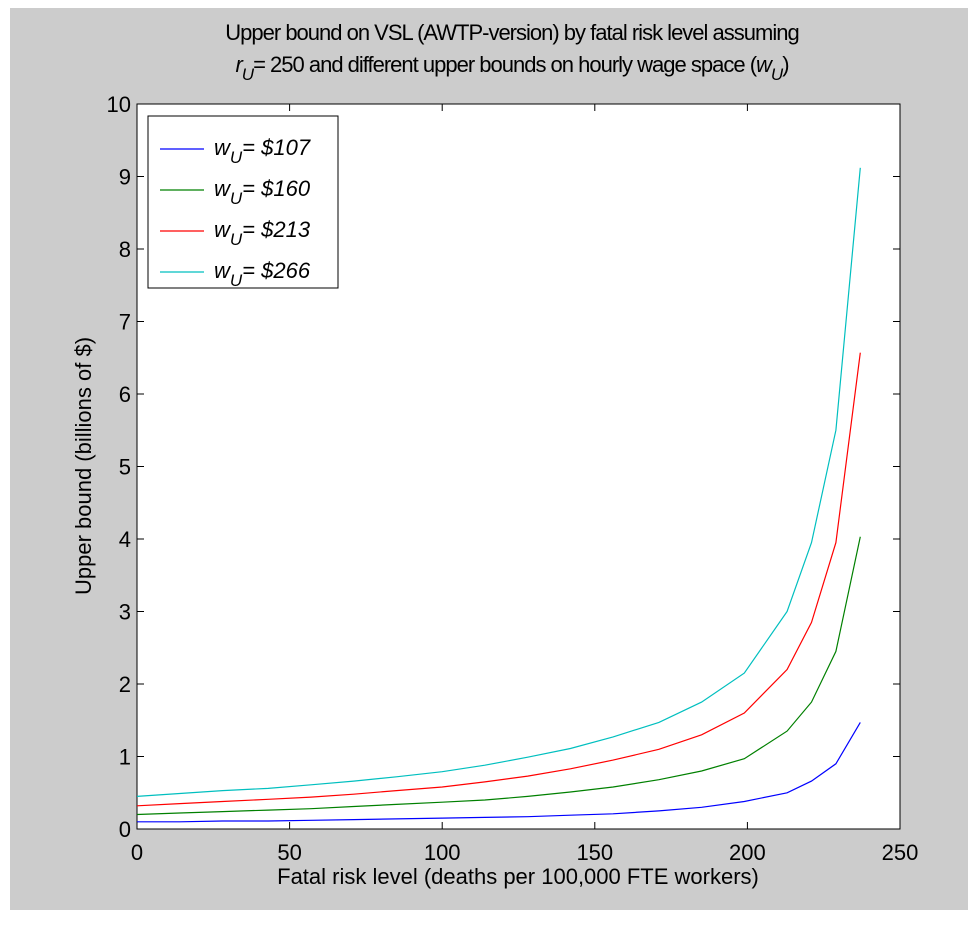 This screenshot has width=977, height=926. I want to click on title-close: ), so click(785, 64).